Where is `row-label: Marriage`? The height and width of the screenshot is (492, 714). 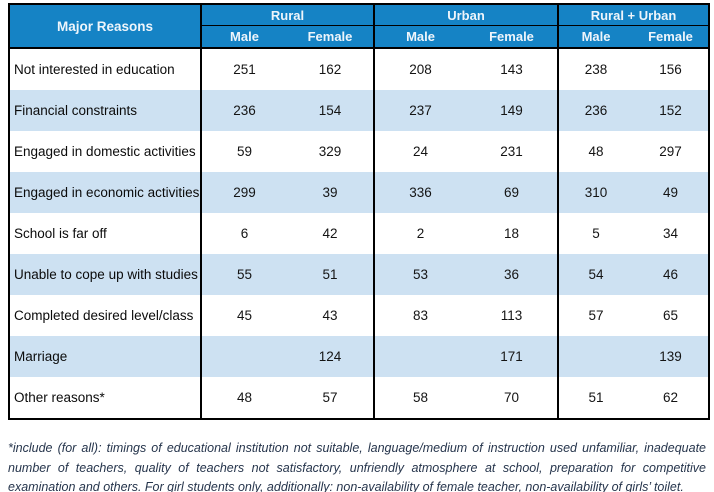
row-label: Marriage is located at coordinates (105, 356).